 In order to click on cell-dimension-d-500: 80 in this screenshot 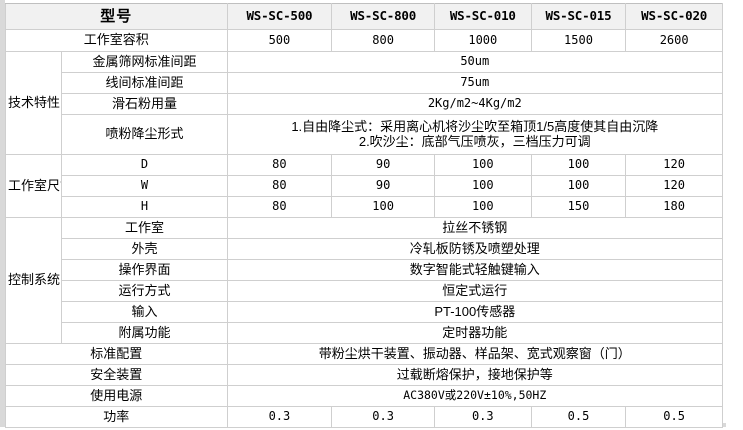, I will do `click(279, 165)`.